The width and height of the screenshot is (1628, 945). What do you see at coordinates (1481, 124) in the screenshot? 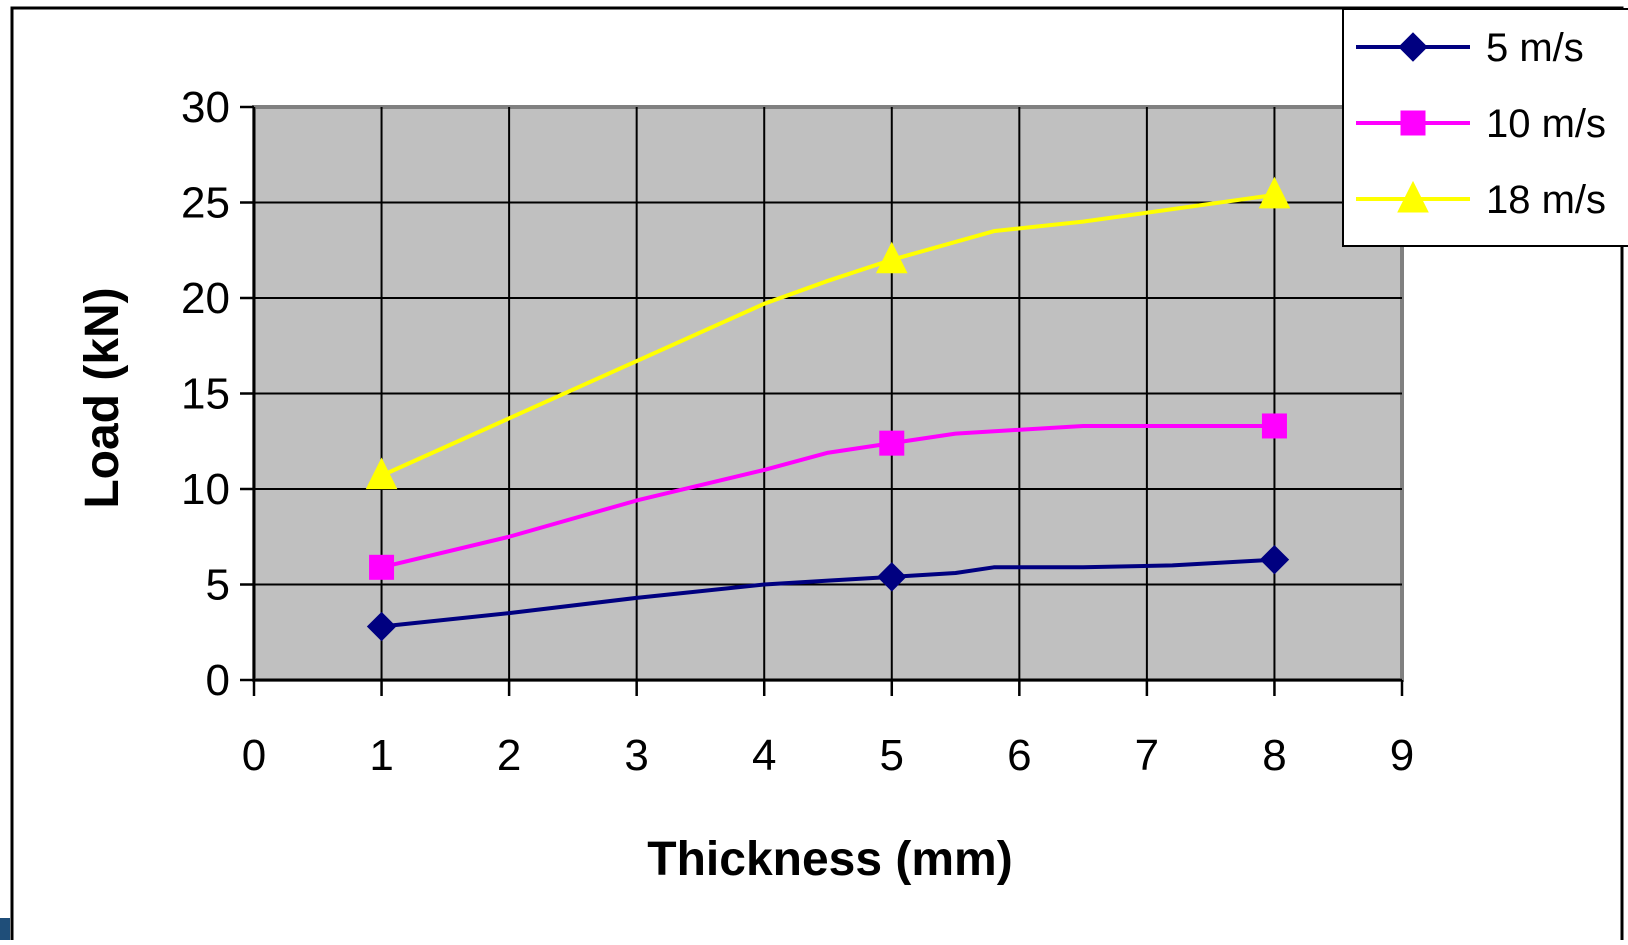
I see `legend-items: 5 m/s 10 m/s 18 m/s` at bounding box center [1481, 124].